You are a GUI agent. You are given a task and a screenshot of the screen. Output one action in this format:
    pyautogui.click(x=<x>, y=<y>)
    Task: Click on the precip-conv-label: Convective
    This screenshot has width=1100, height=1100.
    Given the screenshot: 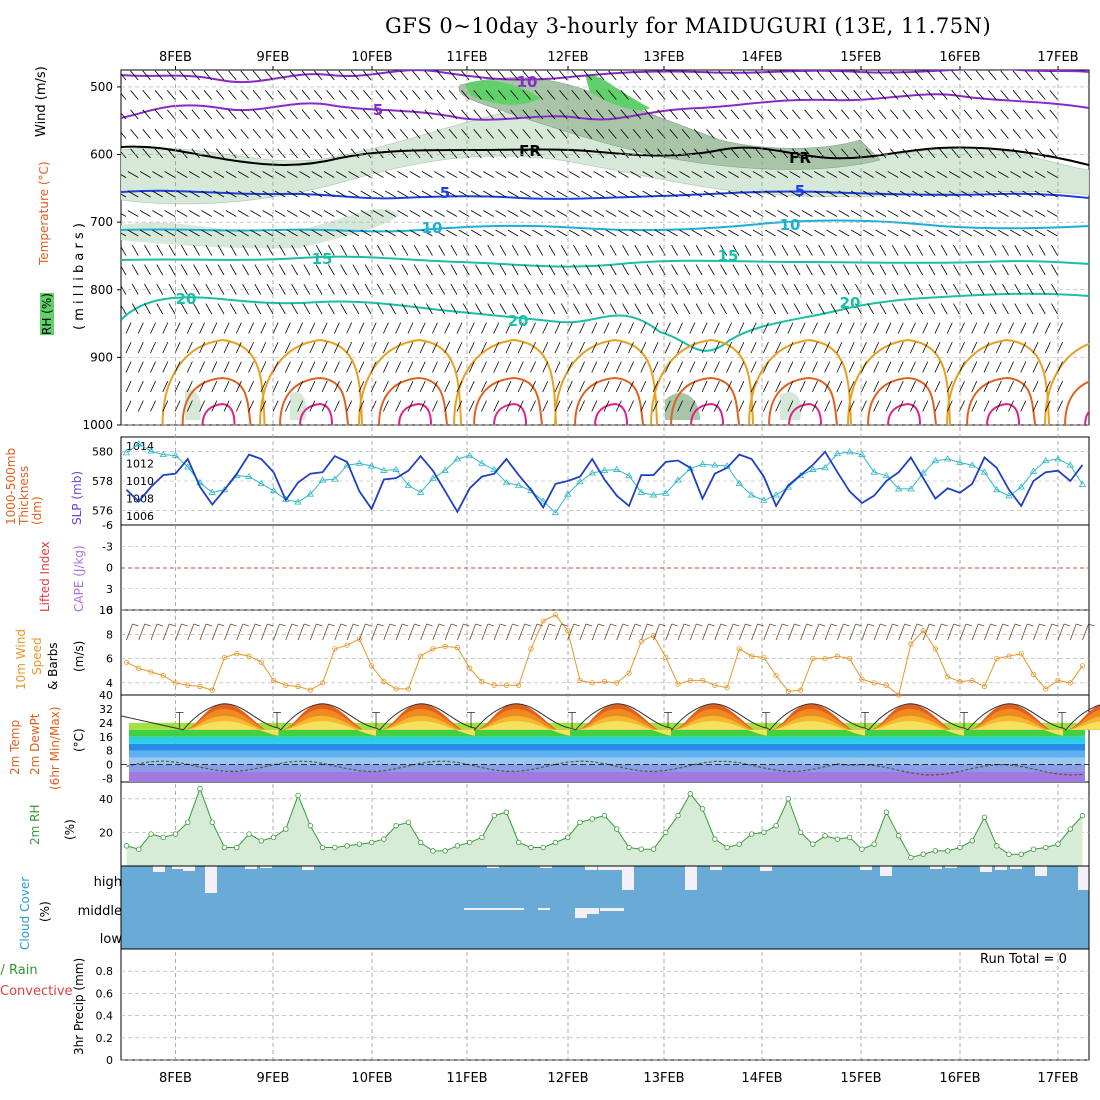 What is the action you would take?
    pyautogui.click(x=36, y=991)
    